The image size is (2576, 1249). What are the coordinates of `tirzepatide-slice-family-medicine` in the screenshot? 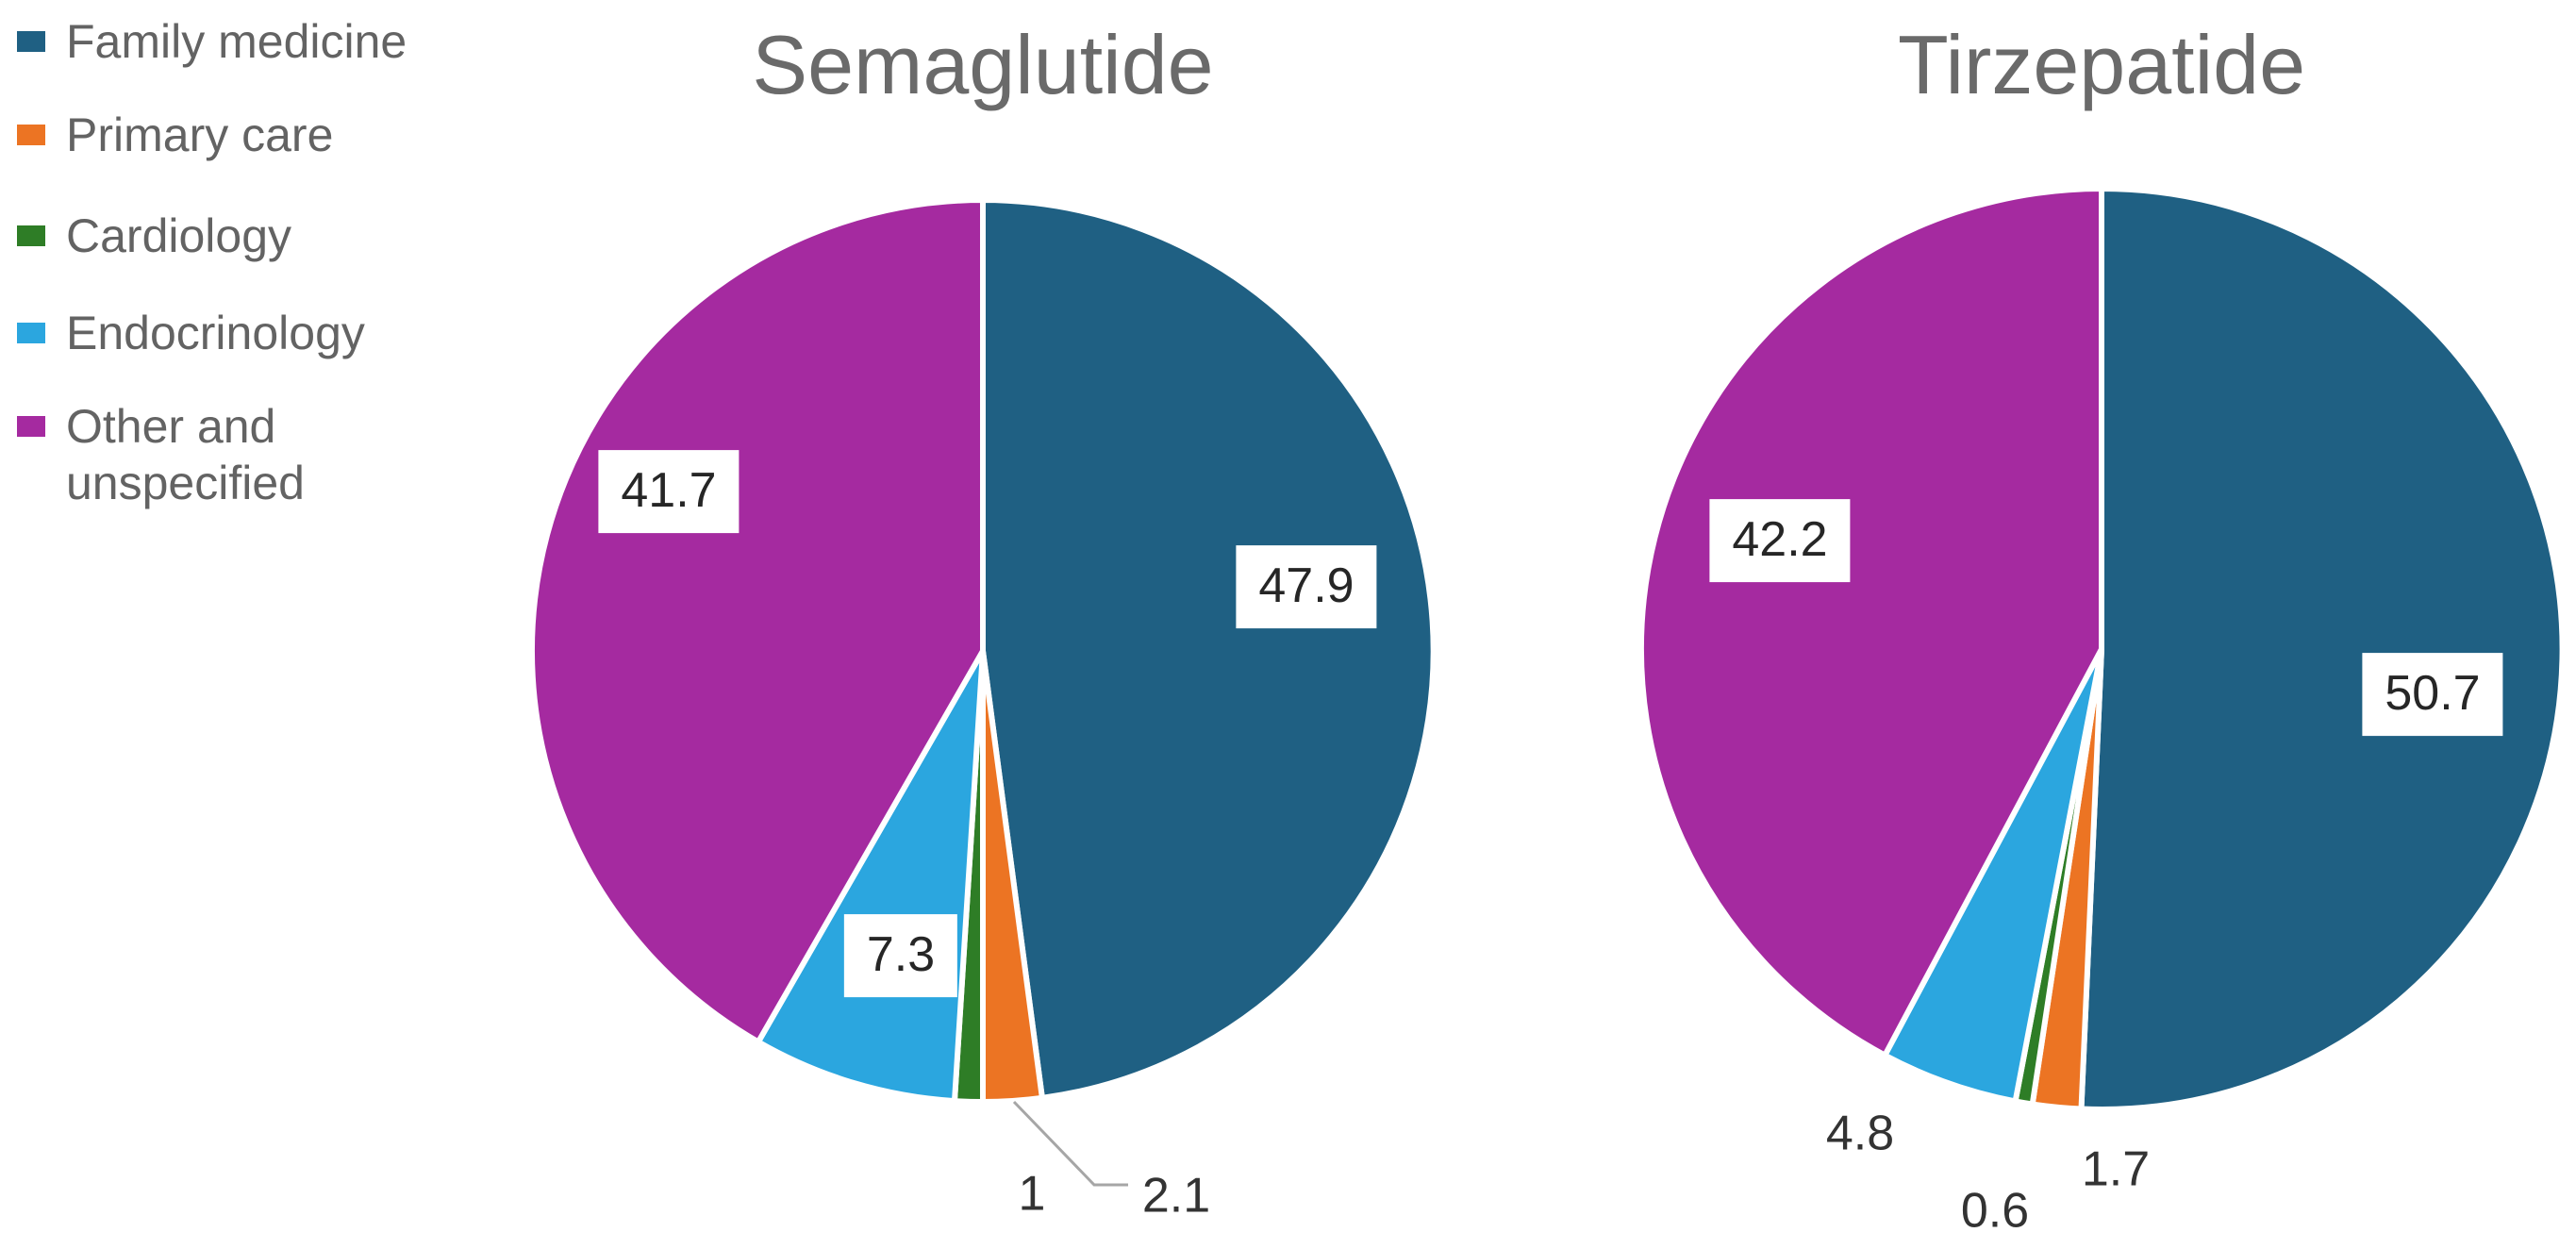 It's located at (2322, 649).